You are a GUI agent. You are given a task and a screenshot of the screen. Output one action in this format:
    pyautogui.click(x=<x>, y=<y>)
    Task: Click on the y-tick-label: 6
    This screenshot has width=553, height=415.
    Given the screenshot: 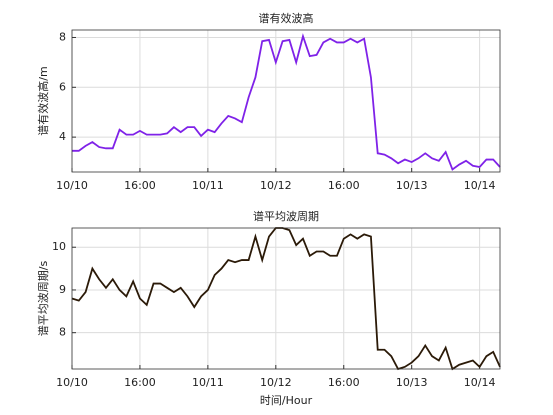 What is the action you would take?
    pyautogui.click(x=62, y=86)
    